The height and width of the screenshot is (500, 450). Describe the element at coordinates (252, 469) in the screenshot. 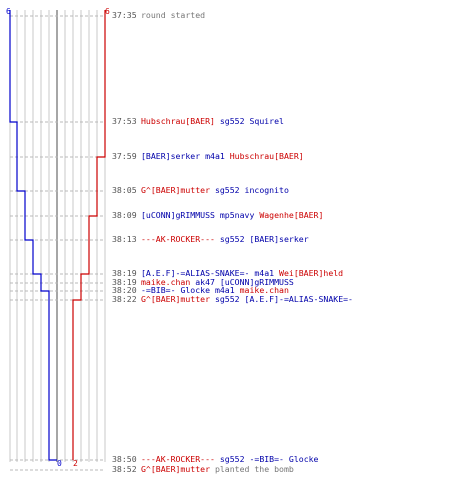

I see `event-action-text: planted the bomb` at that location.